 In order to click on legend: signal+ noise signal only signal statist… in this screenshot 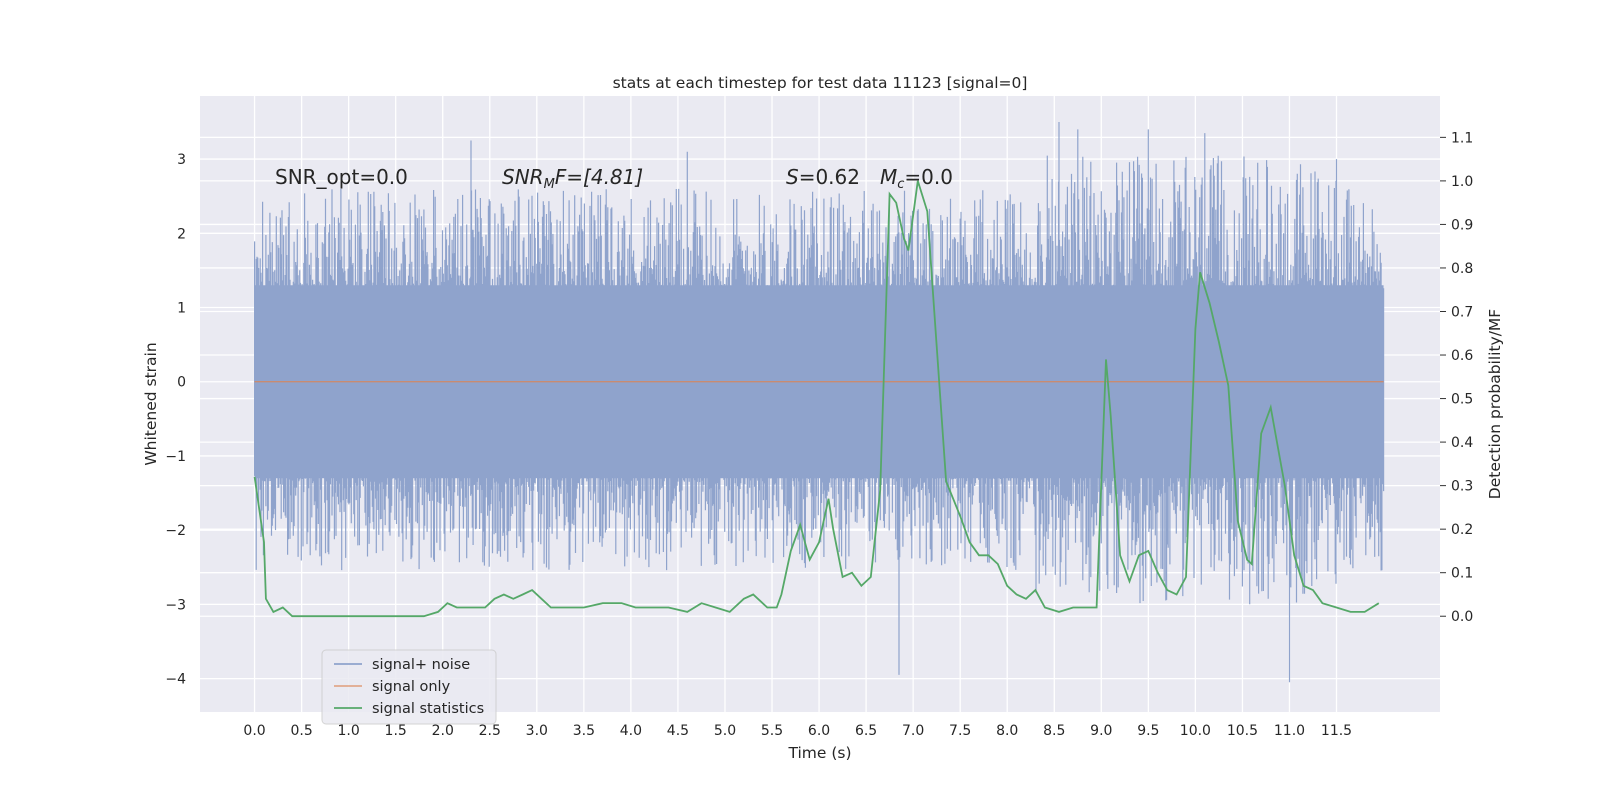, I will do `click(409, 687)`.